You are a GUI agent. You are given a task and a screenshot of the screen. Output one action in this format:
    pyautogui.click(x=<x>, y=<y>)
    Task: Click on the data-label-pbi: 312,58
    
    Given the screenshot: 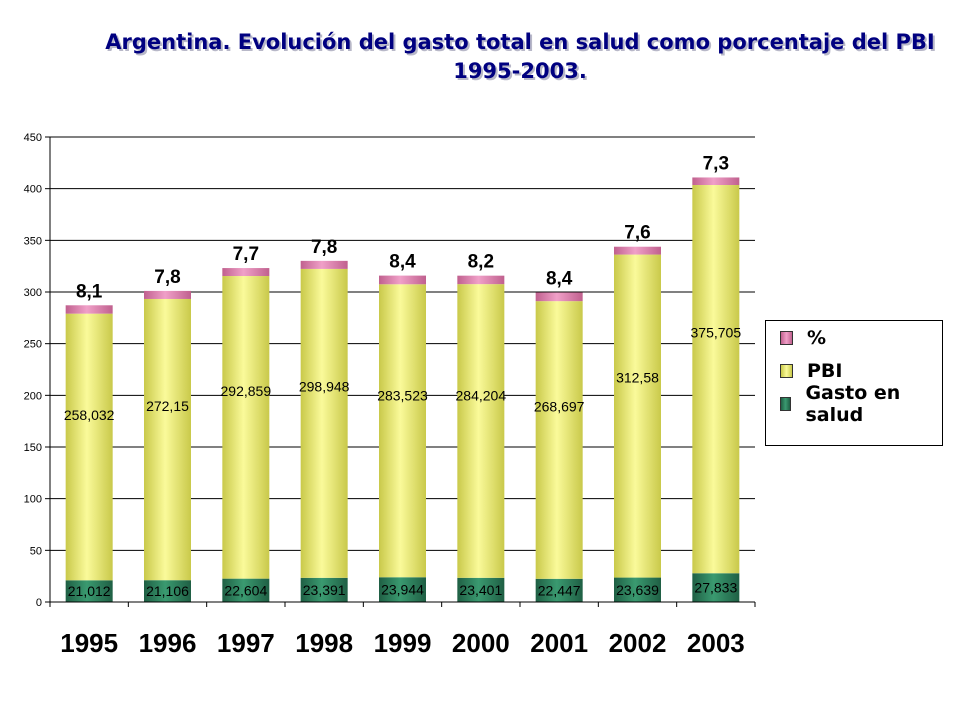 What is the action you would take?
    pyautogui.click(x=637, y=377)
    